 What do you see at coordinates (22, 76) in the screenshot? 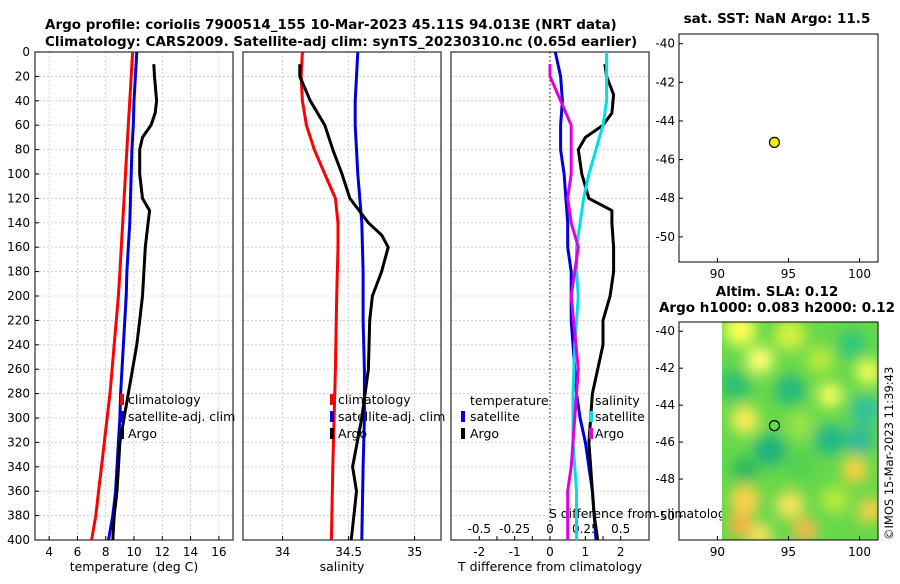
I see `y-tick-label: 20` at bounding box center [22, 76].